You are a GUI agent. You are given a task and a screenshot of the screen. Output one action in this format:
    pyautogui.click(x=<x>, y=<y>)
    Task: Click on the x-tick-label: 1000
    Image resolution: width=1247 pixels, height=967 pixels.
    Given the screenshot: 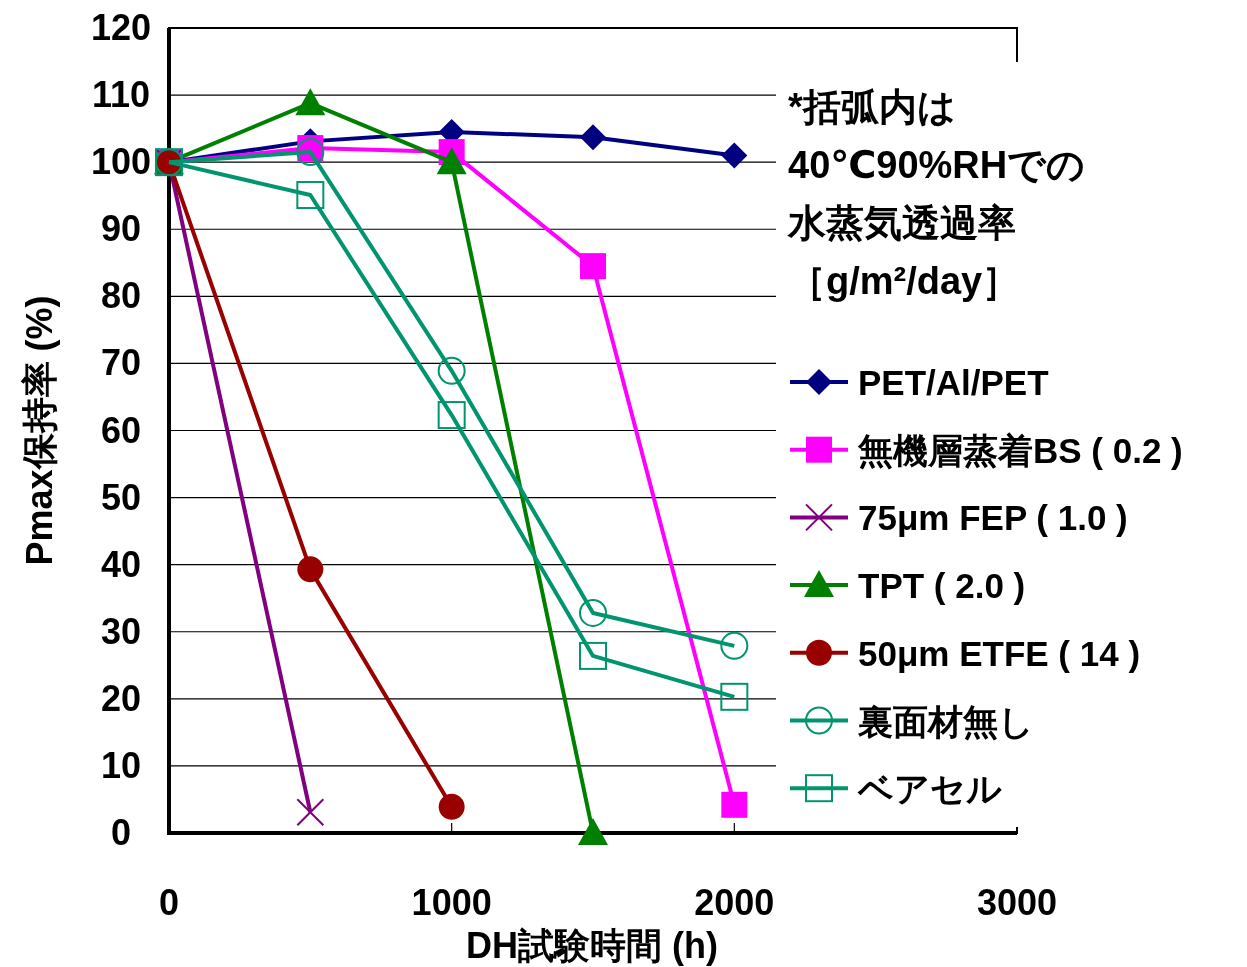 What is the action you would take?
    pyautogui.click(x=451, y=902)
    